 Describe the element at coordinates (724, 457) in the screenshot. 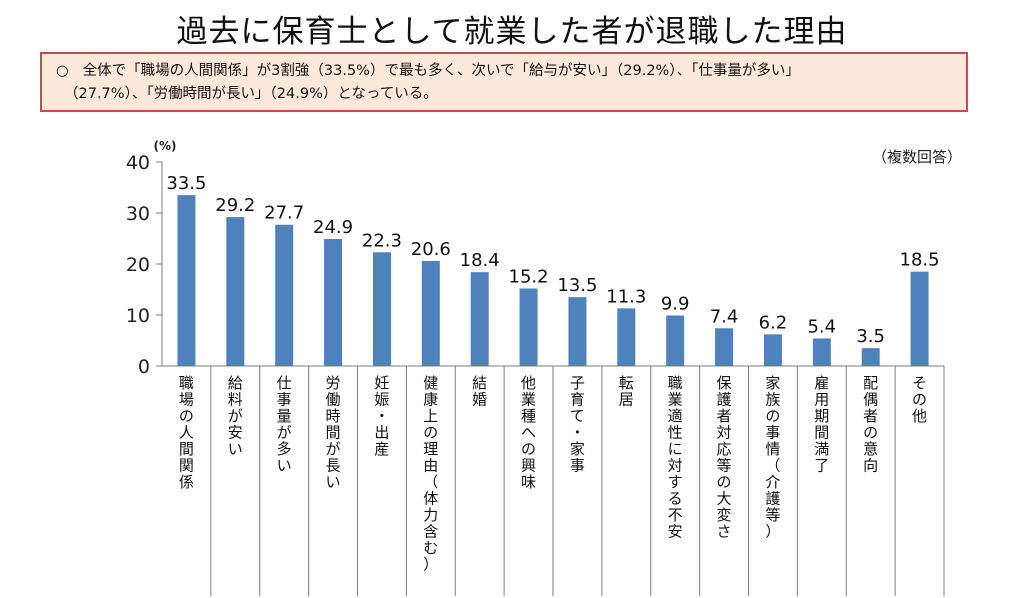

I see `category-label: 保護者対応等の大変さ` at that location.